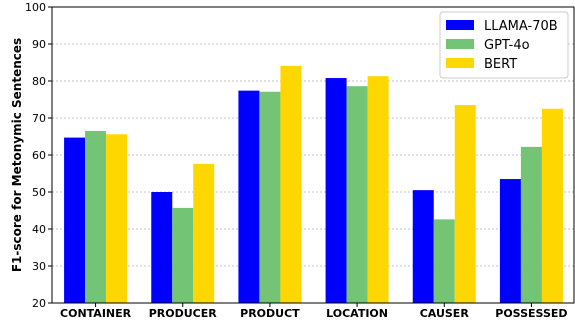 This screenshot has width=575, height=322. I want to click on y-tick-label: 90, so click(39, 44).